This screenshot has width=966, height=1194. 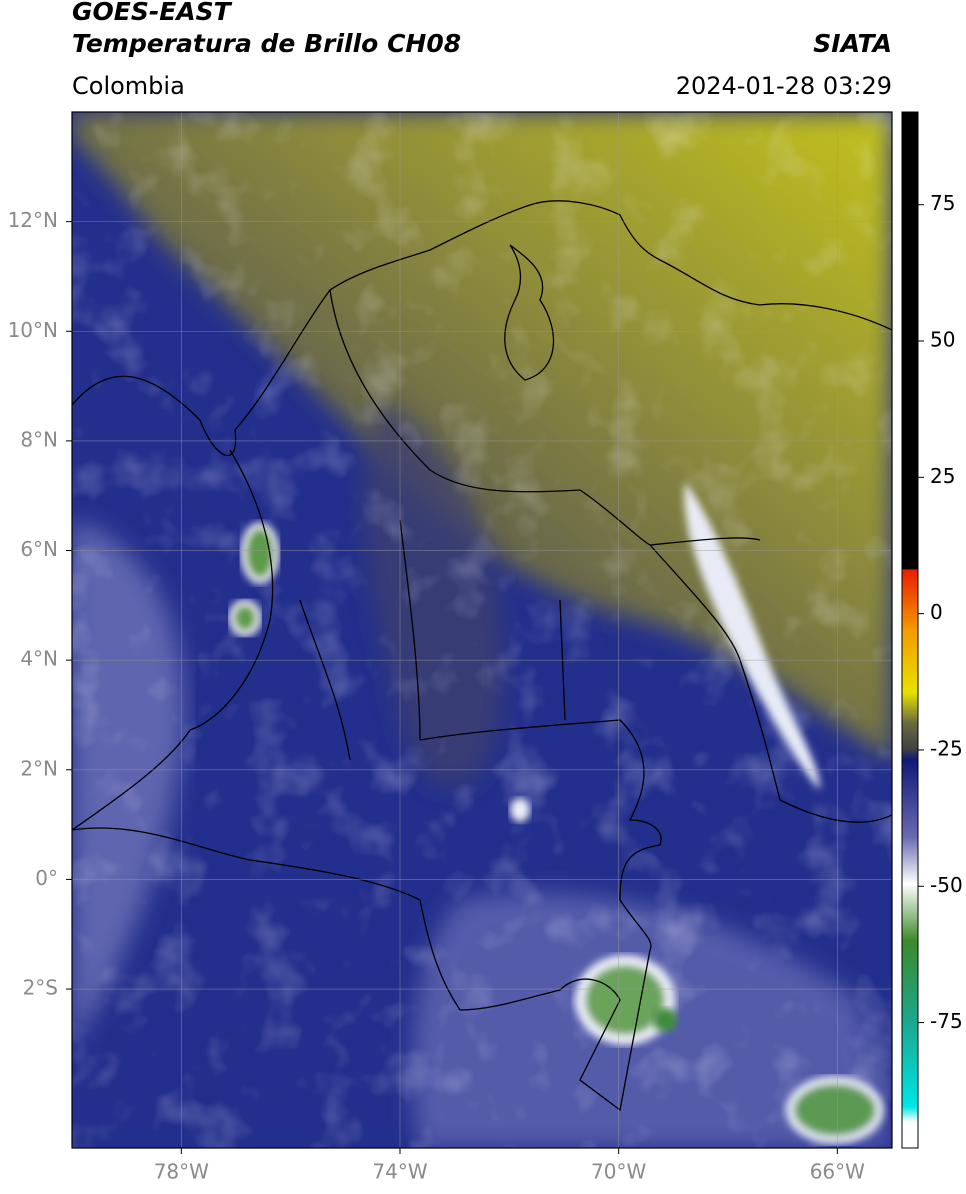 What do you see at coordinates (946, 885) in the screenshot?
I see `colorbar-tick-label: -50` at bounding box center [946, 885].